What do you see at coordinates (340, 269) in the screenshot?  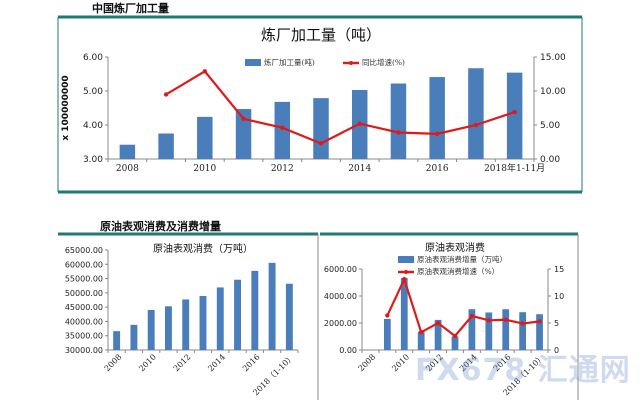 I see `y-tick-label: 6000.00` at bounding box center [340, 269].